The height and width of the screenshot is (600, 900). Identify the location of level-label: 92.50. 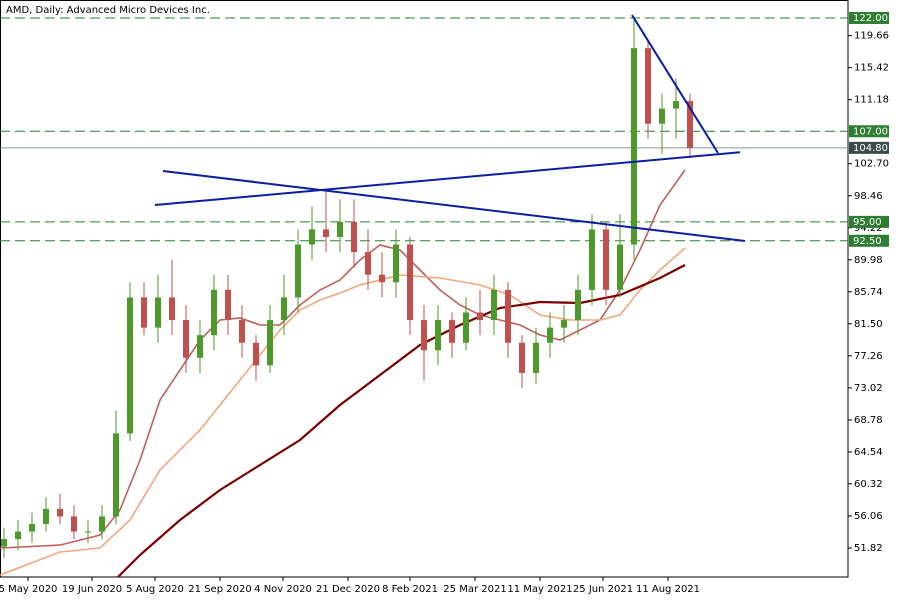
(867, 241).